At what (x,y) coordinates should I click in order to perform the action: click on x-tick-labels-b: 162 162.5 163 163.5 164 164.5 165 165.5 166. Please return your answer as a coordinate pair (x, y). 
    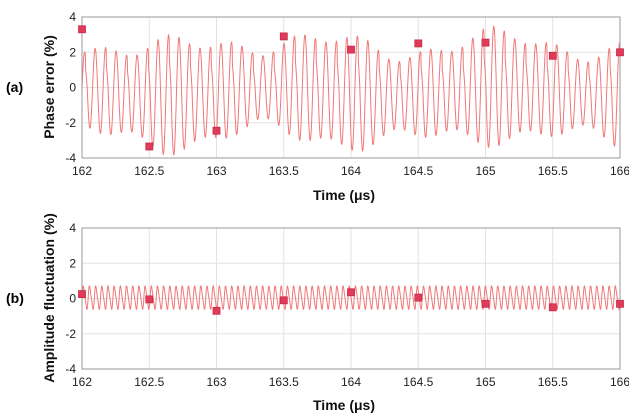
    Looking at the image, I should click on (350, 382).